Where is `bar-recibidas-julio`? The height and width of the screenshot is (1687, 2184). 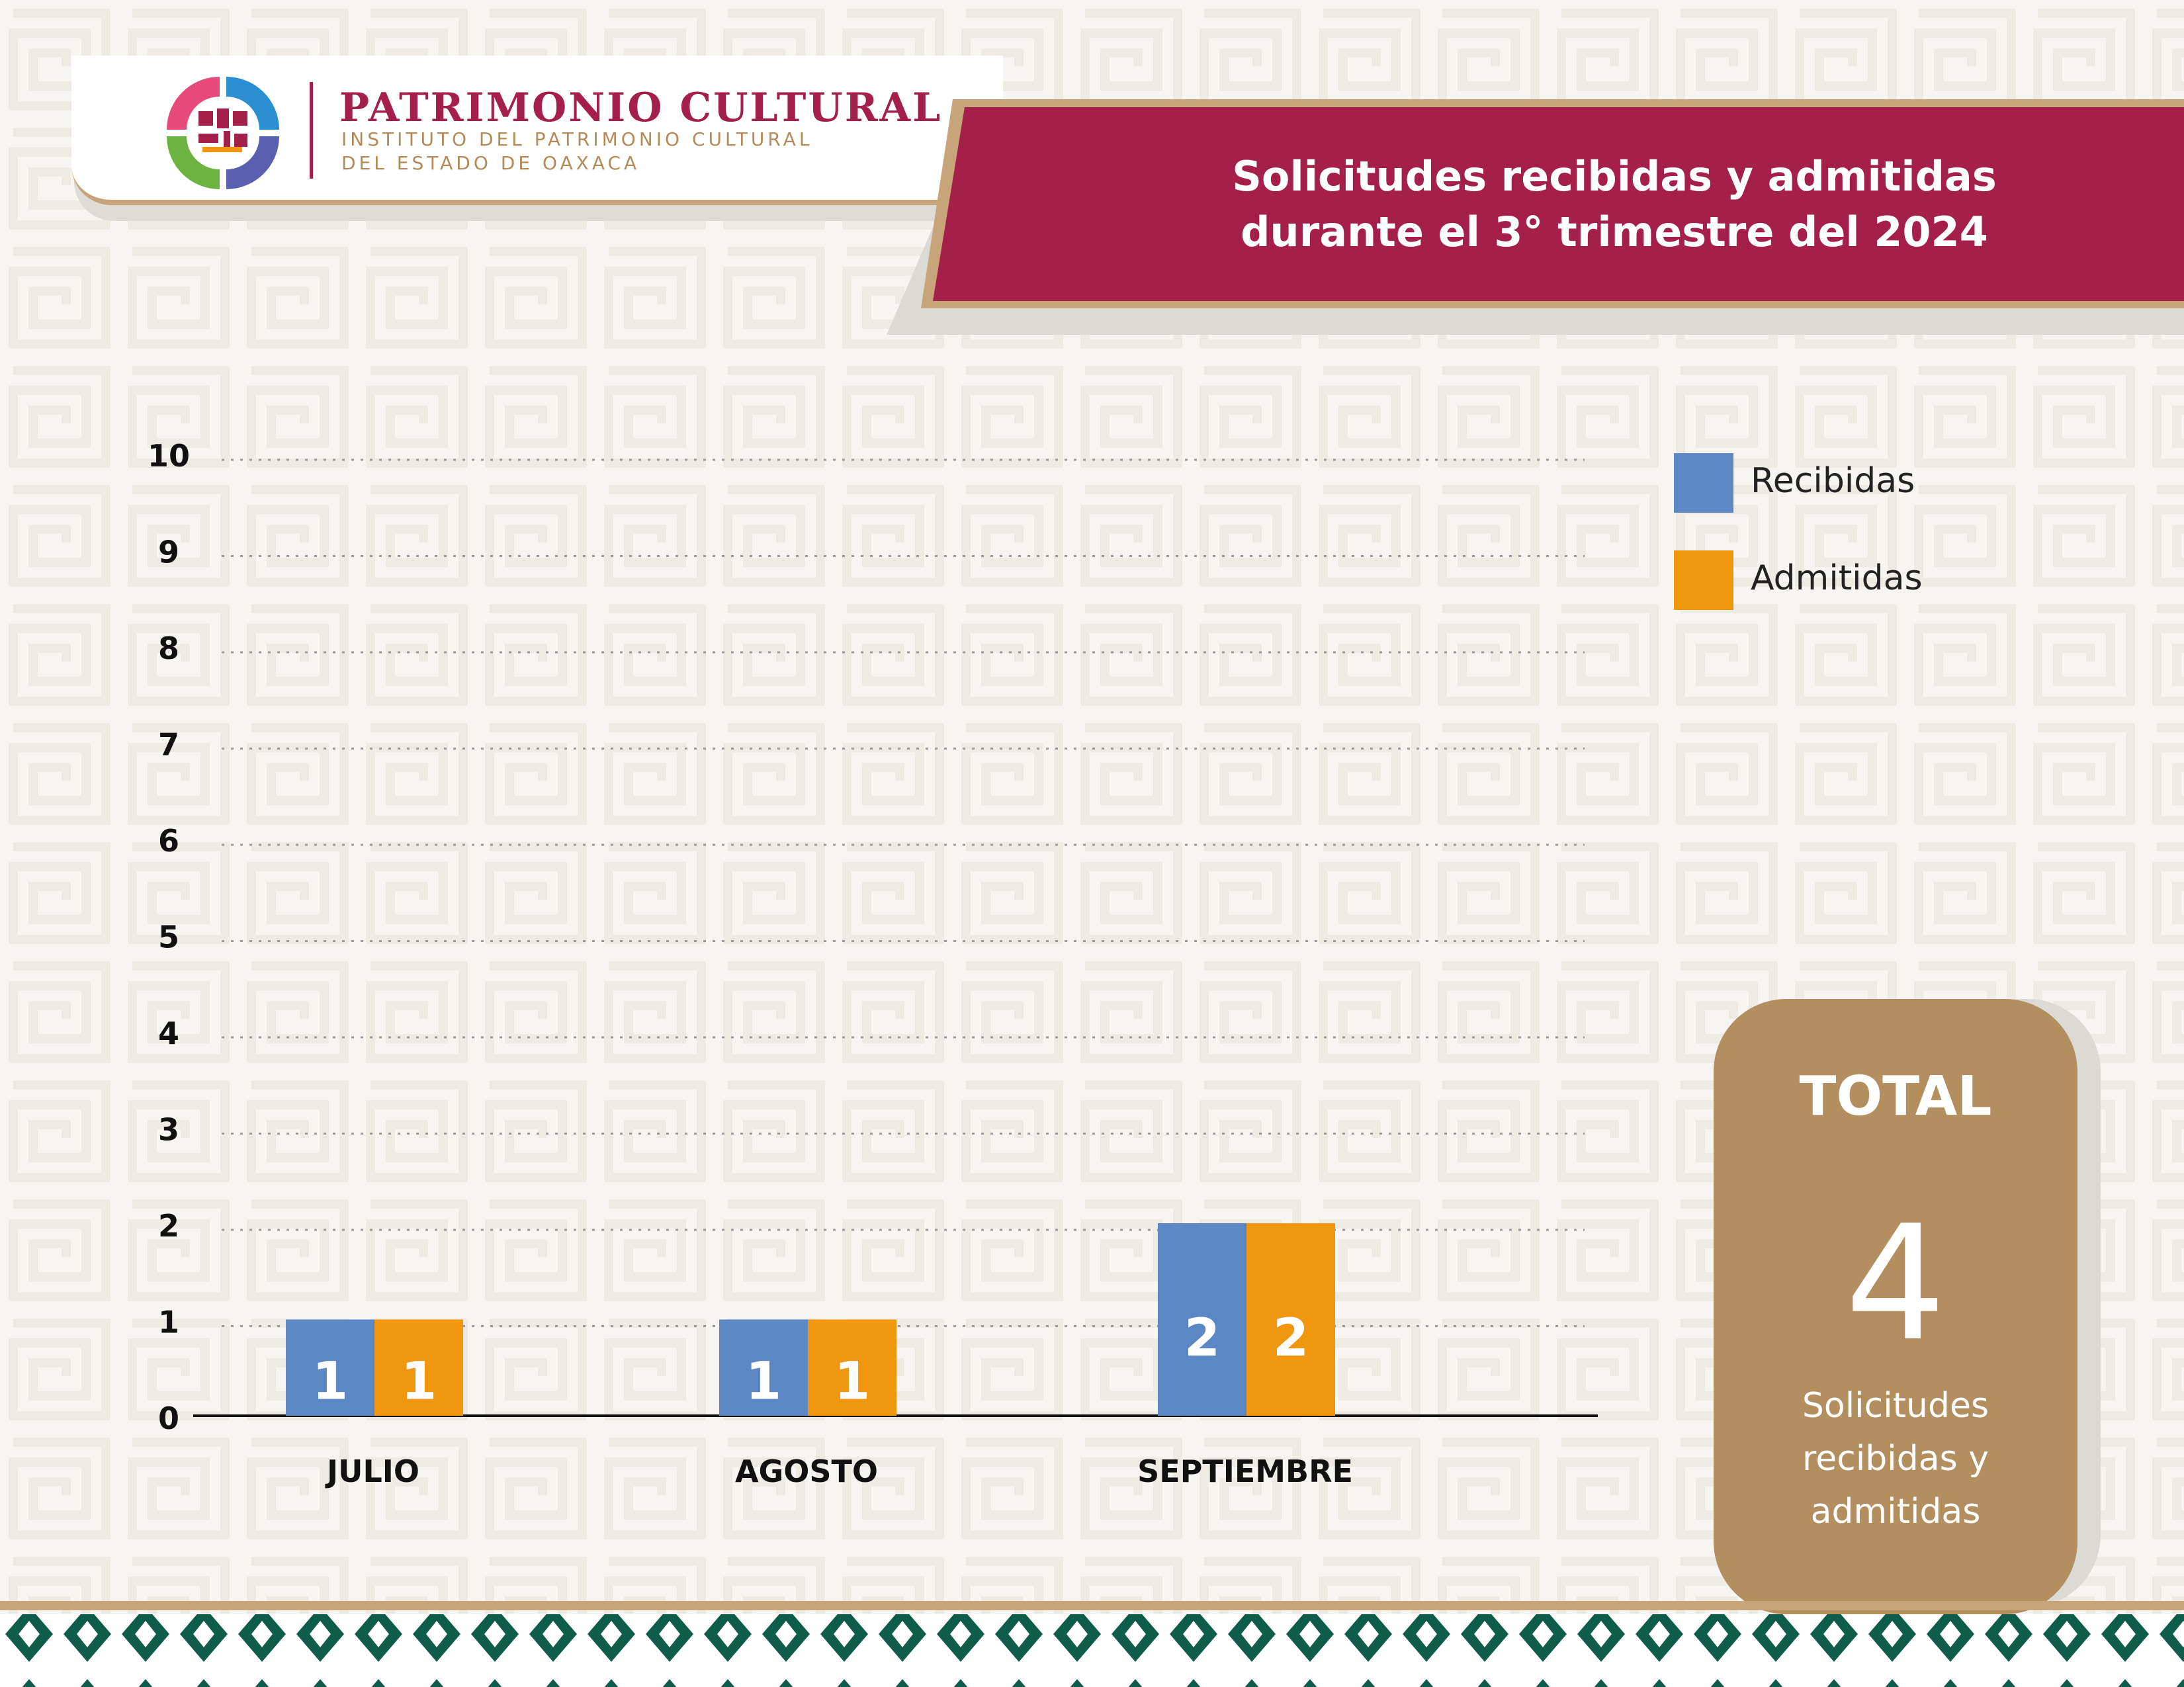 bar-recibidas-julio is located at coordinates (330, 1368).